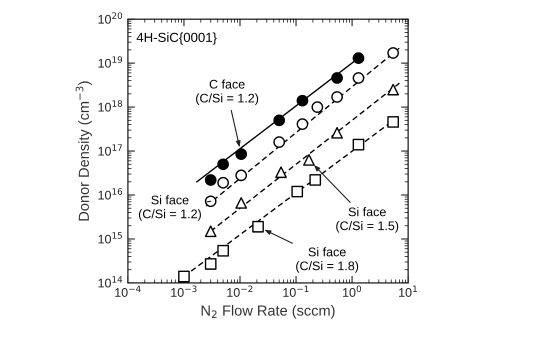 Image resolution: width=542 pixels, height=355 pixels. I want to click on x-tick-label: 10$^{−3}$, so click(183, 291).